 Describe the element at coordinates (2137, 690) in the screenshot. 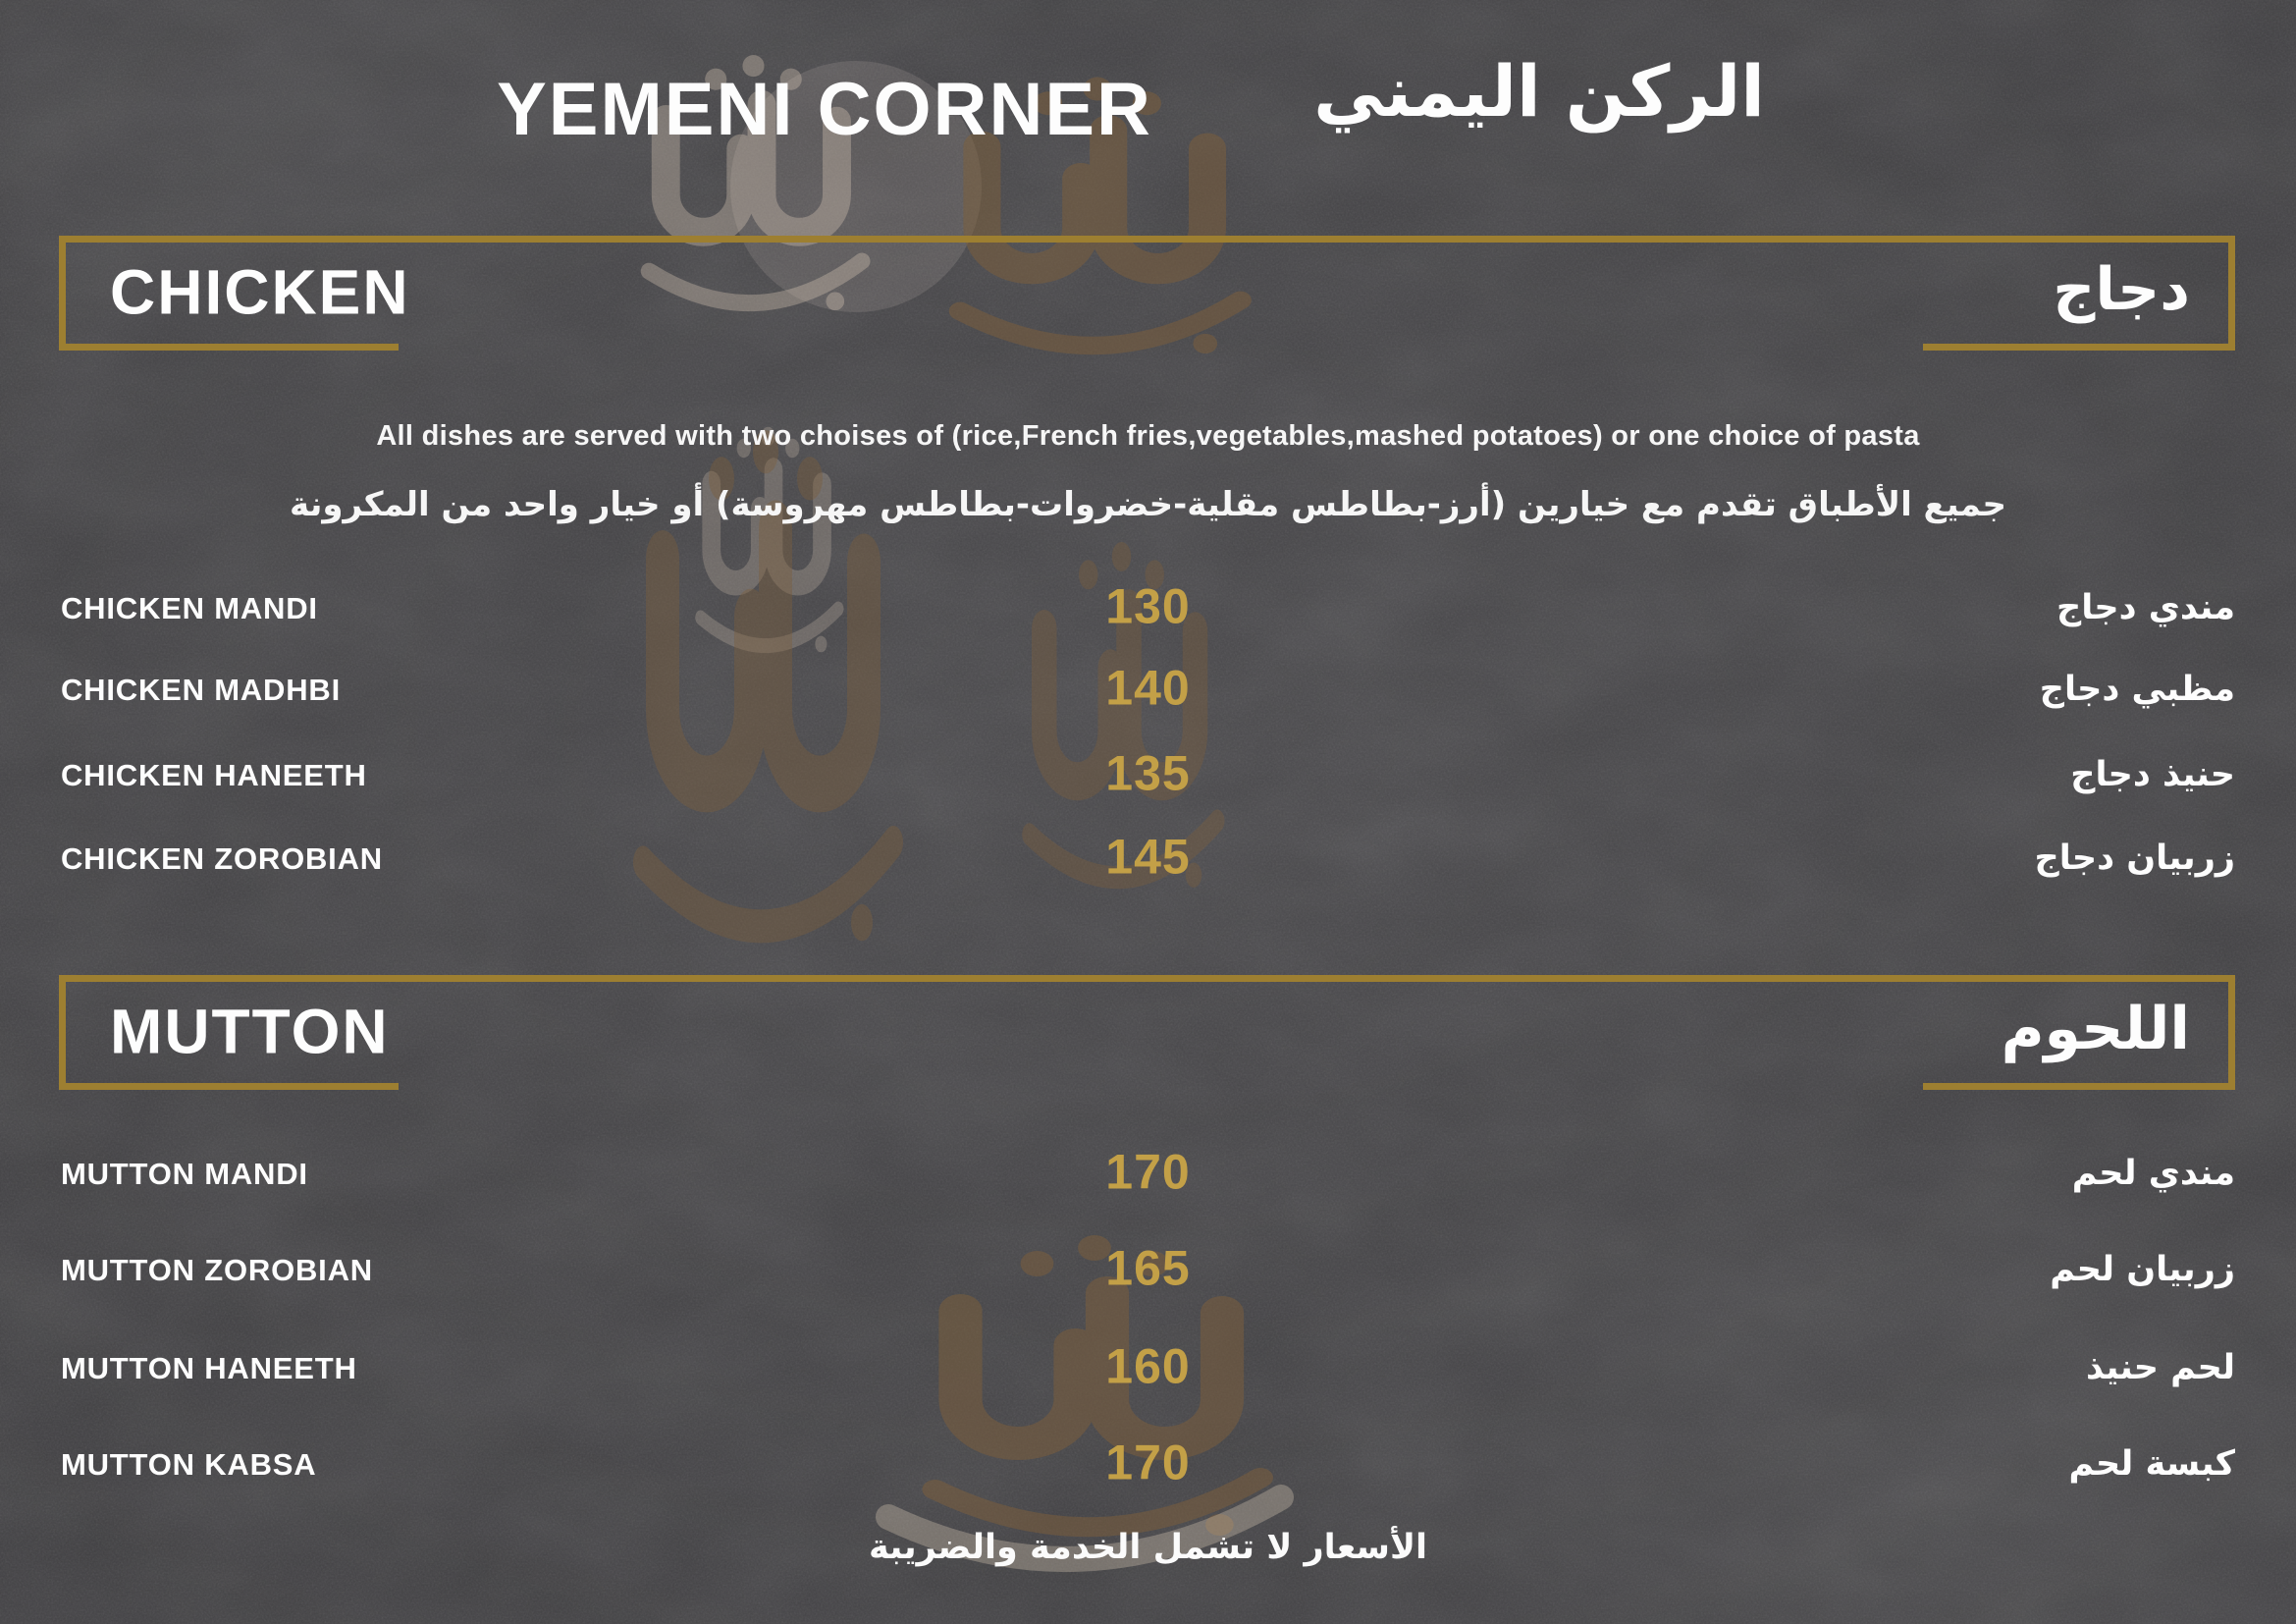

I see `item-name-arabic: مظبي دجاج` at that location.